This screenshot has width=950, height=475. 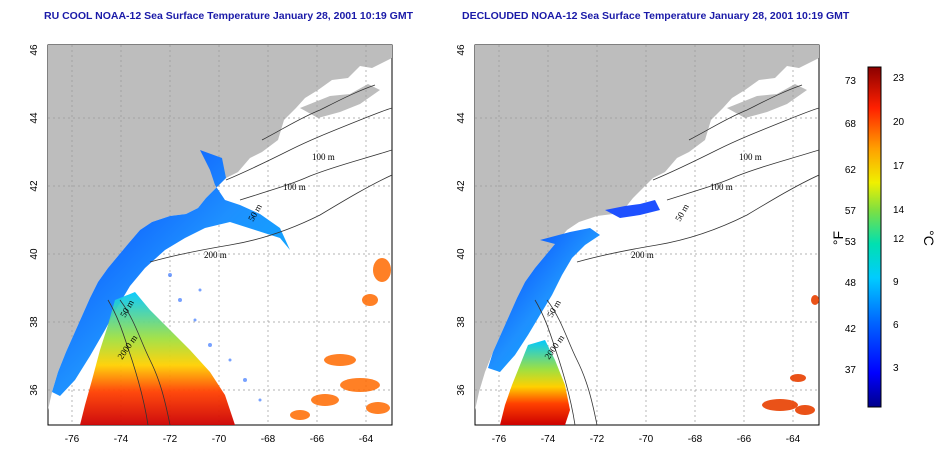 I want to click on right-lon-tick: -64, so click(x=793, y=439).